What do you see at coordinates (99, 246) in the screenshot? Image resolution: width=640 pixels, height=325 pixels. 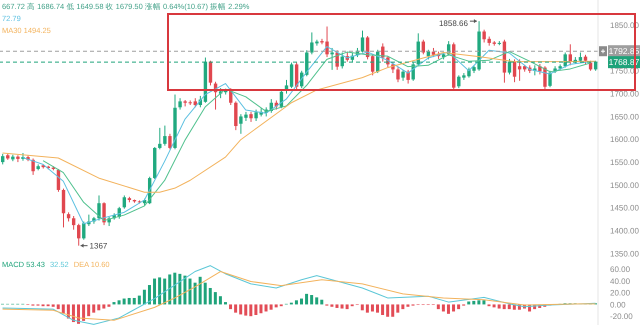 I see `annotation: 1367` at bounding box center [99, 246].